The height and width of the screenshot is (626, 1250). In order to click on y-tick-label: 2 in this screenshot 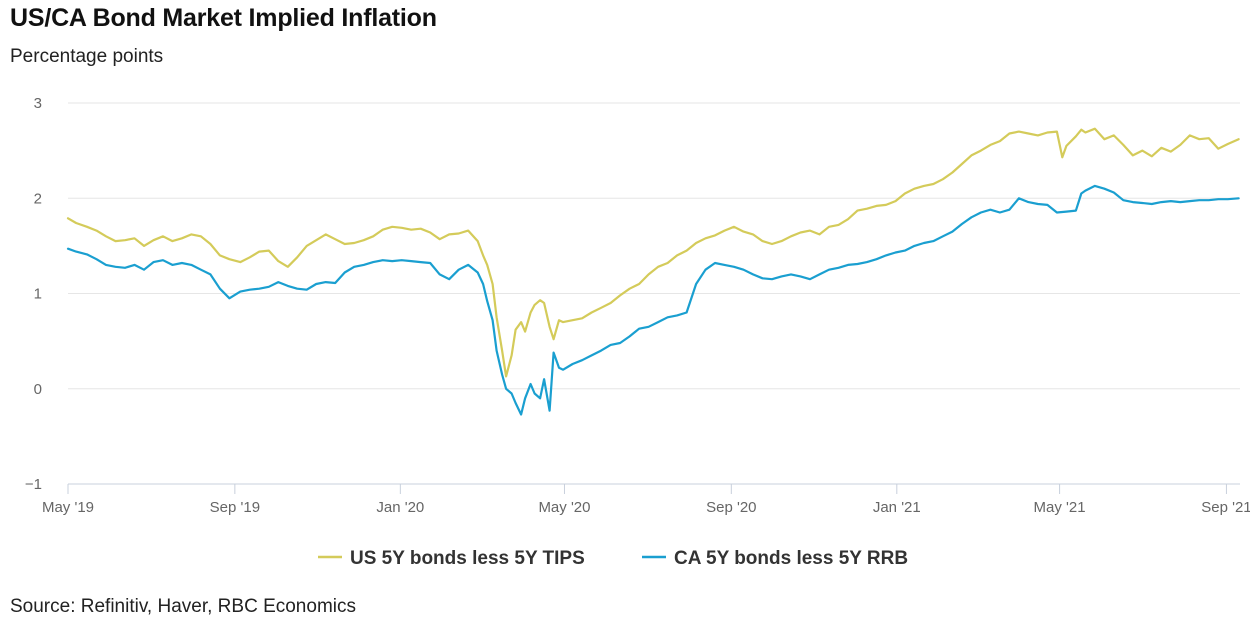, I will do `click(38, 198)`.